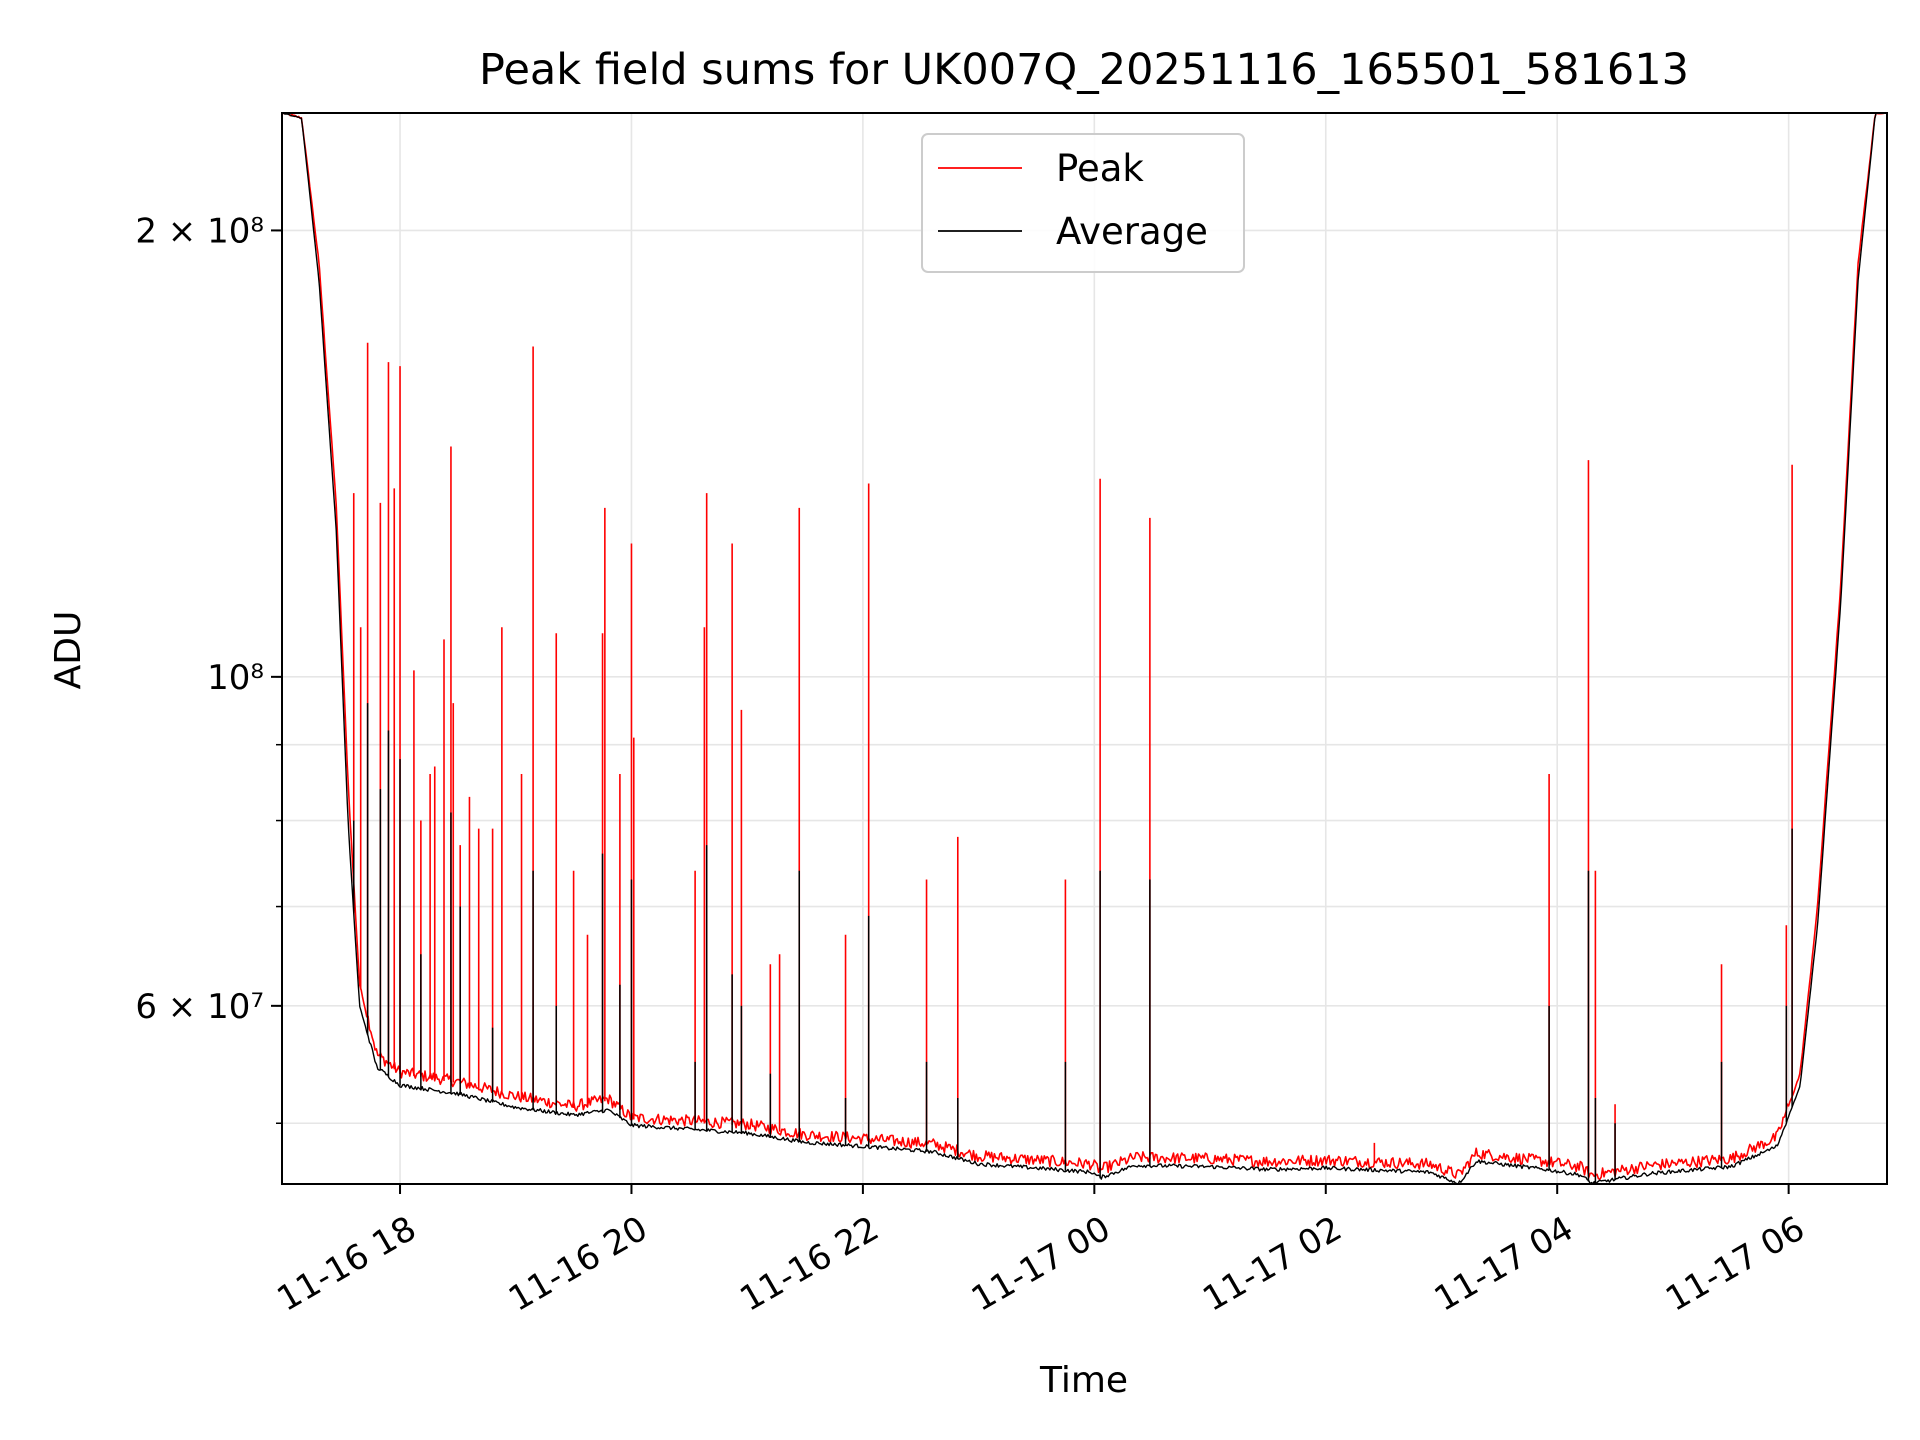 This screenshot has width=1920, height=1440. I want to click on x-axis-label: Time, so click(1083, 1380).